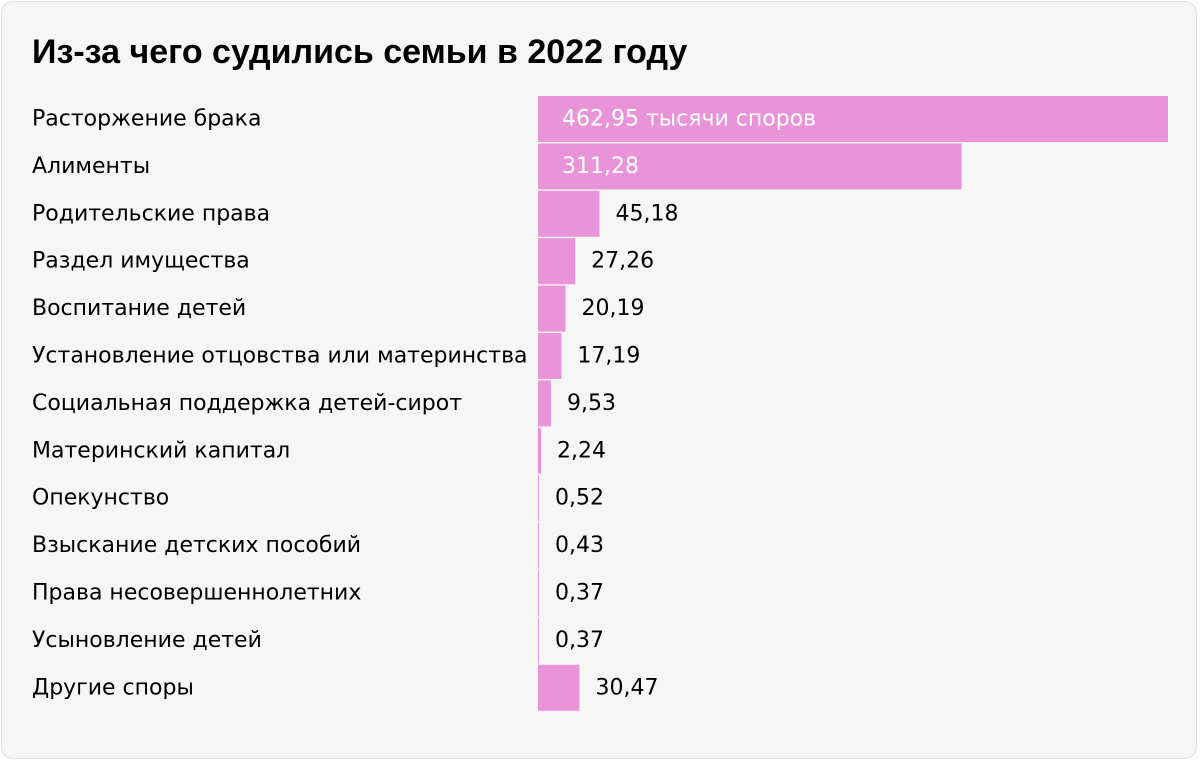 This screenshot has height=762, width=1200. What do you see at coordinates (247, 403) in the screenshot?
I see `category-label: Социальная поддержка детей-сирот` at bounding box center [247, 403].